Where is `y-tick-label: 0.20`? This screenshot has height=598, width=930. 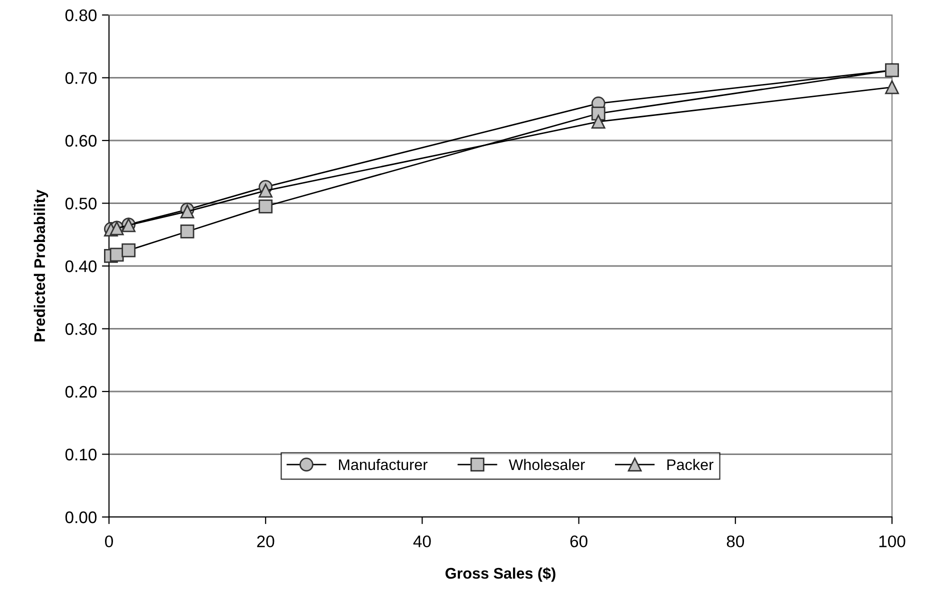 y-tick-label: 0.20 is located at coordinates (81, 392).